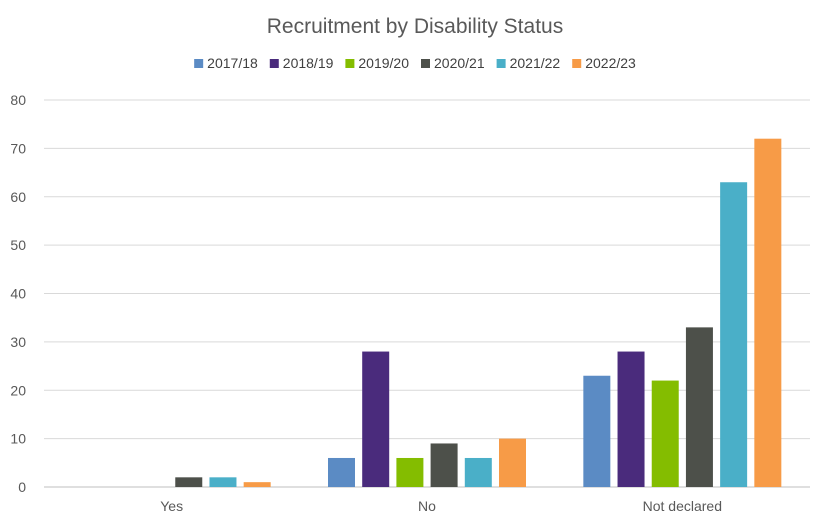 Image resolution: width=830 pixels, height=524 pixels. What do you see at coordinates (18, 342) in the screenshot?
I see `y-tick-label: 30` at bounding box center [18, 342].